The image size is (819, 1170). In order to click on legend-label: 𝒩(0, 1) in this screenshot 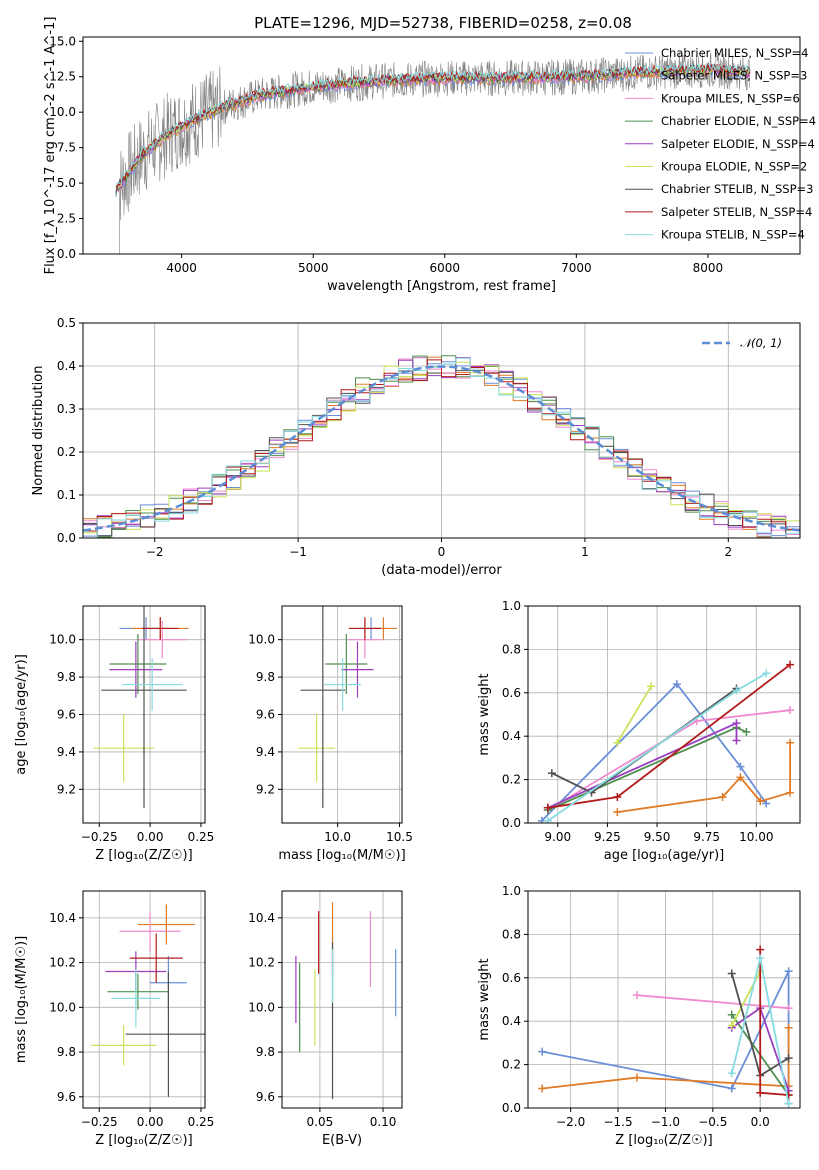, I will do `click(761, 343)`.